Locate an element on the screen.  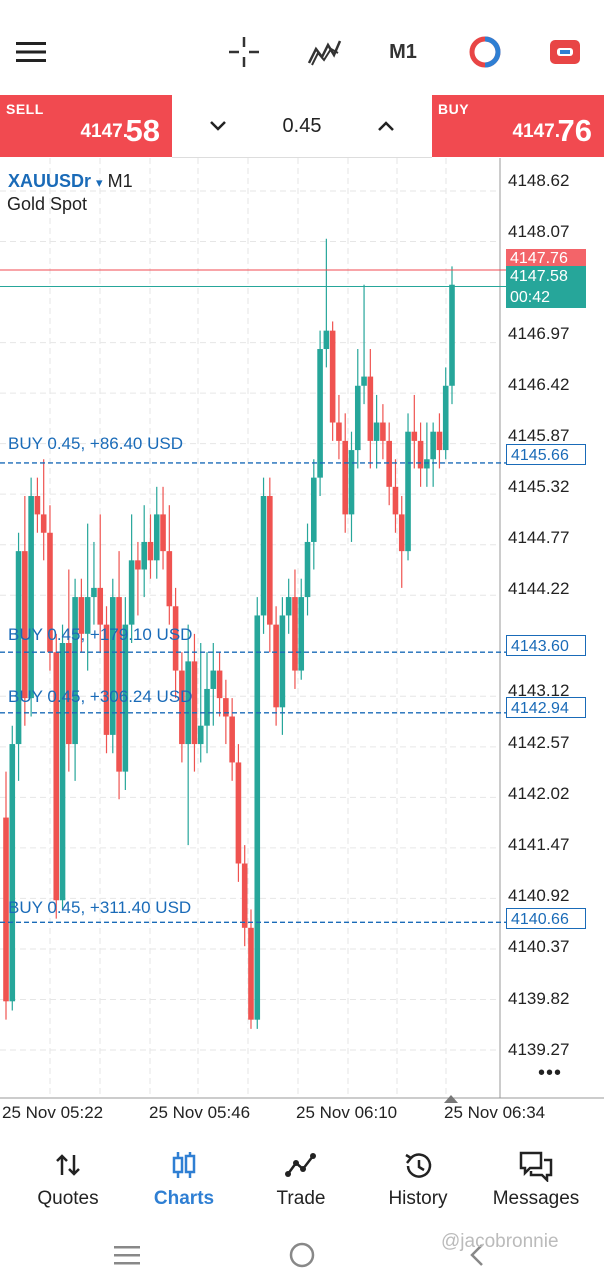
buy-button: BUY 4147. 76 is located at coordinates (518, 126).